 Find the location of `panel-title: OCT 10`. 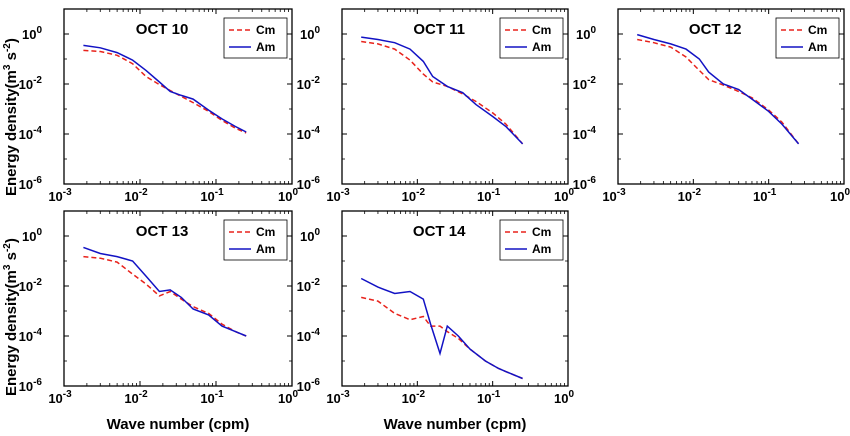

panel-title: OCT 10 is located at coordinates (162, 29).